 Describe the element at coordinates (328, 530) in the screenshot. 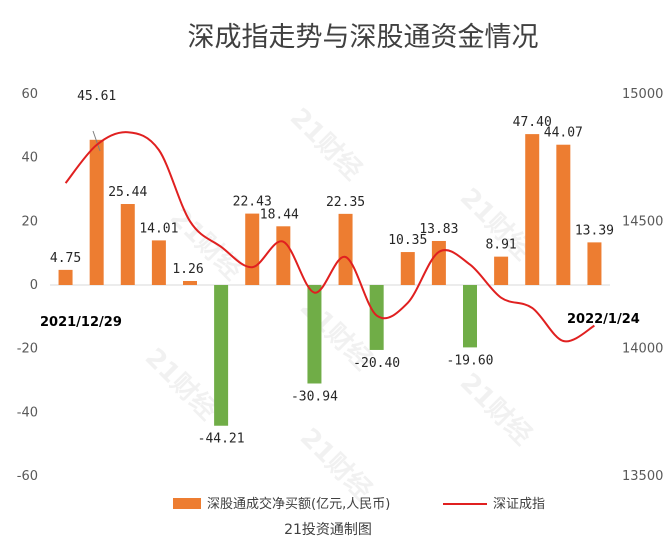

I see `source-note: 21投资通制图` at that location.